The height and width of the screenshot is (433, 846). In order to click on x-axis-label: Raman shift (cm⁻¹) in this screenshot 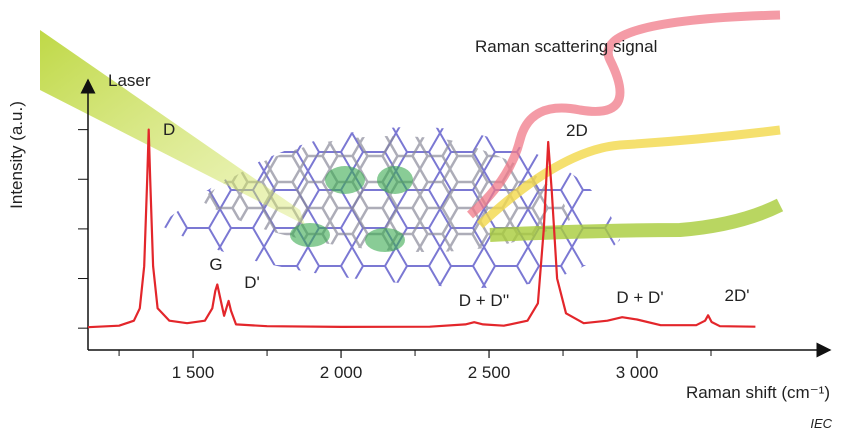, I will do `click(758, 392)`.